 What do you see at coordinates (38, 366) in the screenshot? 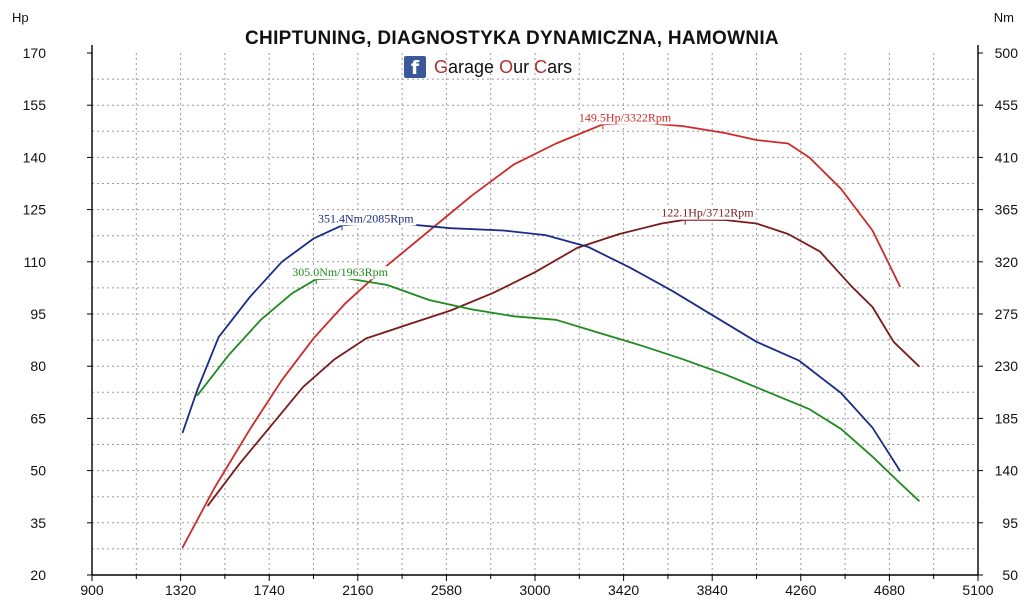
I see `y-left-tick-label: 80` at bounding box center [38, 366].